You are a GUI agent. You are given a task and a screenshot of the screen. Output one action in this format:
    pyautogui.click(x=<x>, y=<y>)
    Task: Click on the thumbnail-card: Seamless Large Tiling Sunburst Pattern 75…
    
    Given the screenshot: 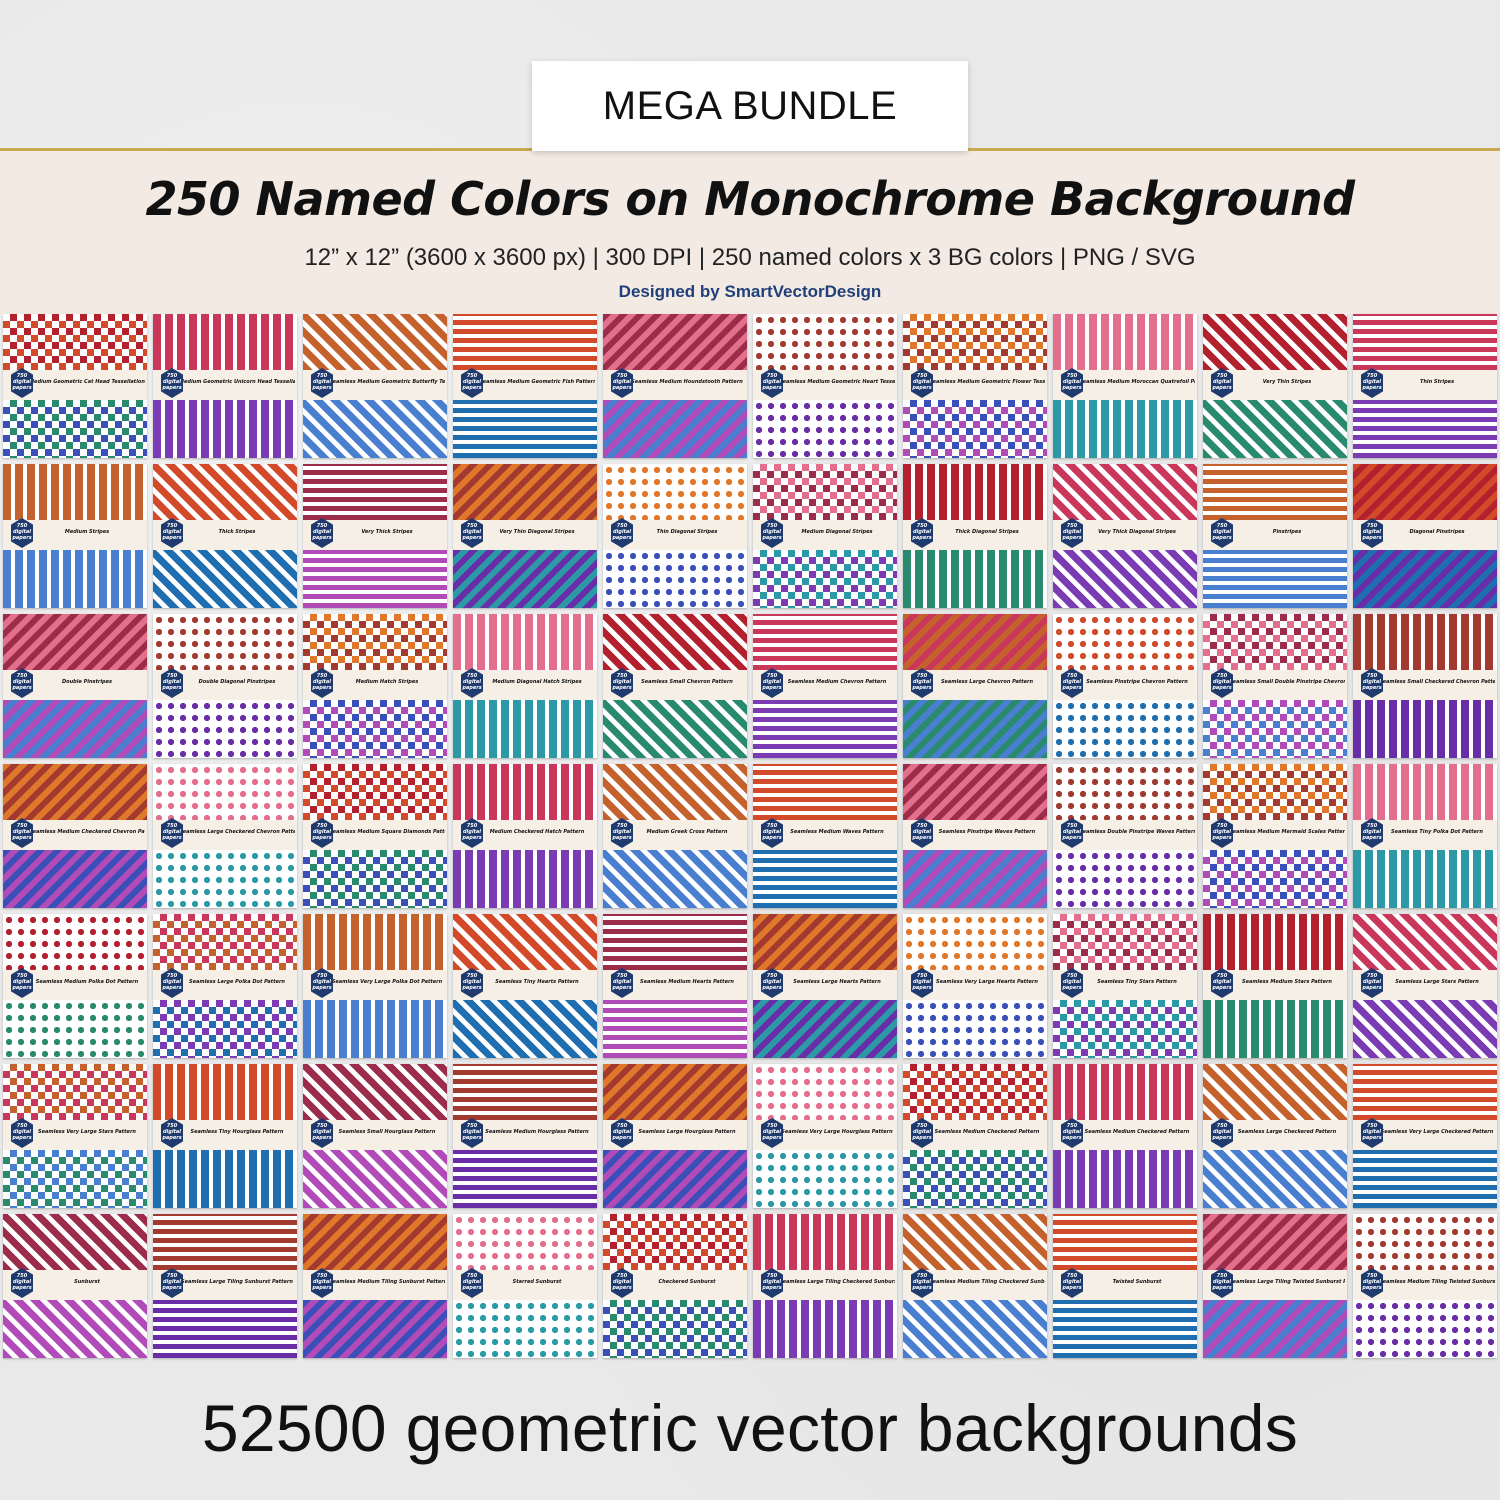 What is the action you would take?
    pyautogui.click(x=225, y=1286)
    